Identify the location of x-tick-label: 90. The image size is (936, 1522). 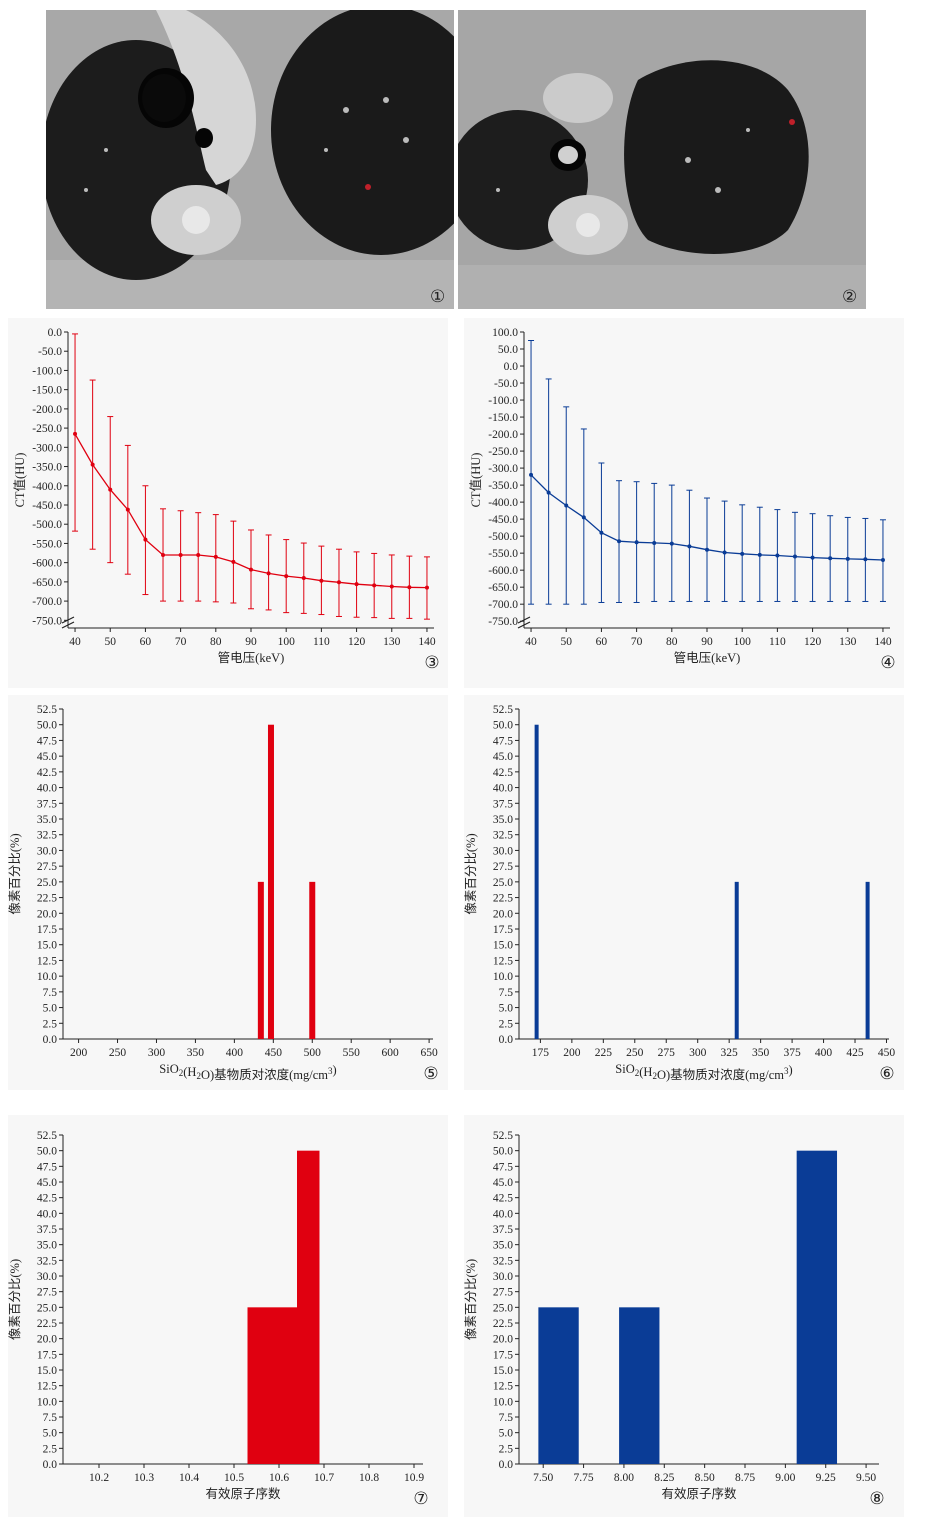
(251, 642).